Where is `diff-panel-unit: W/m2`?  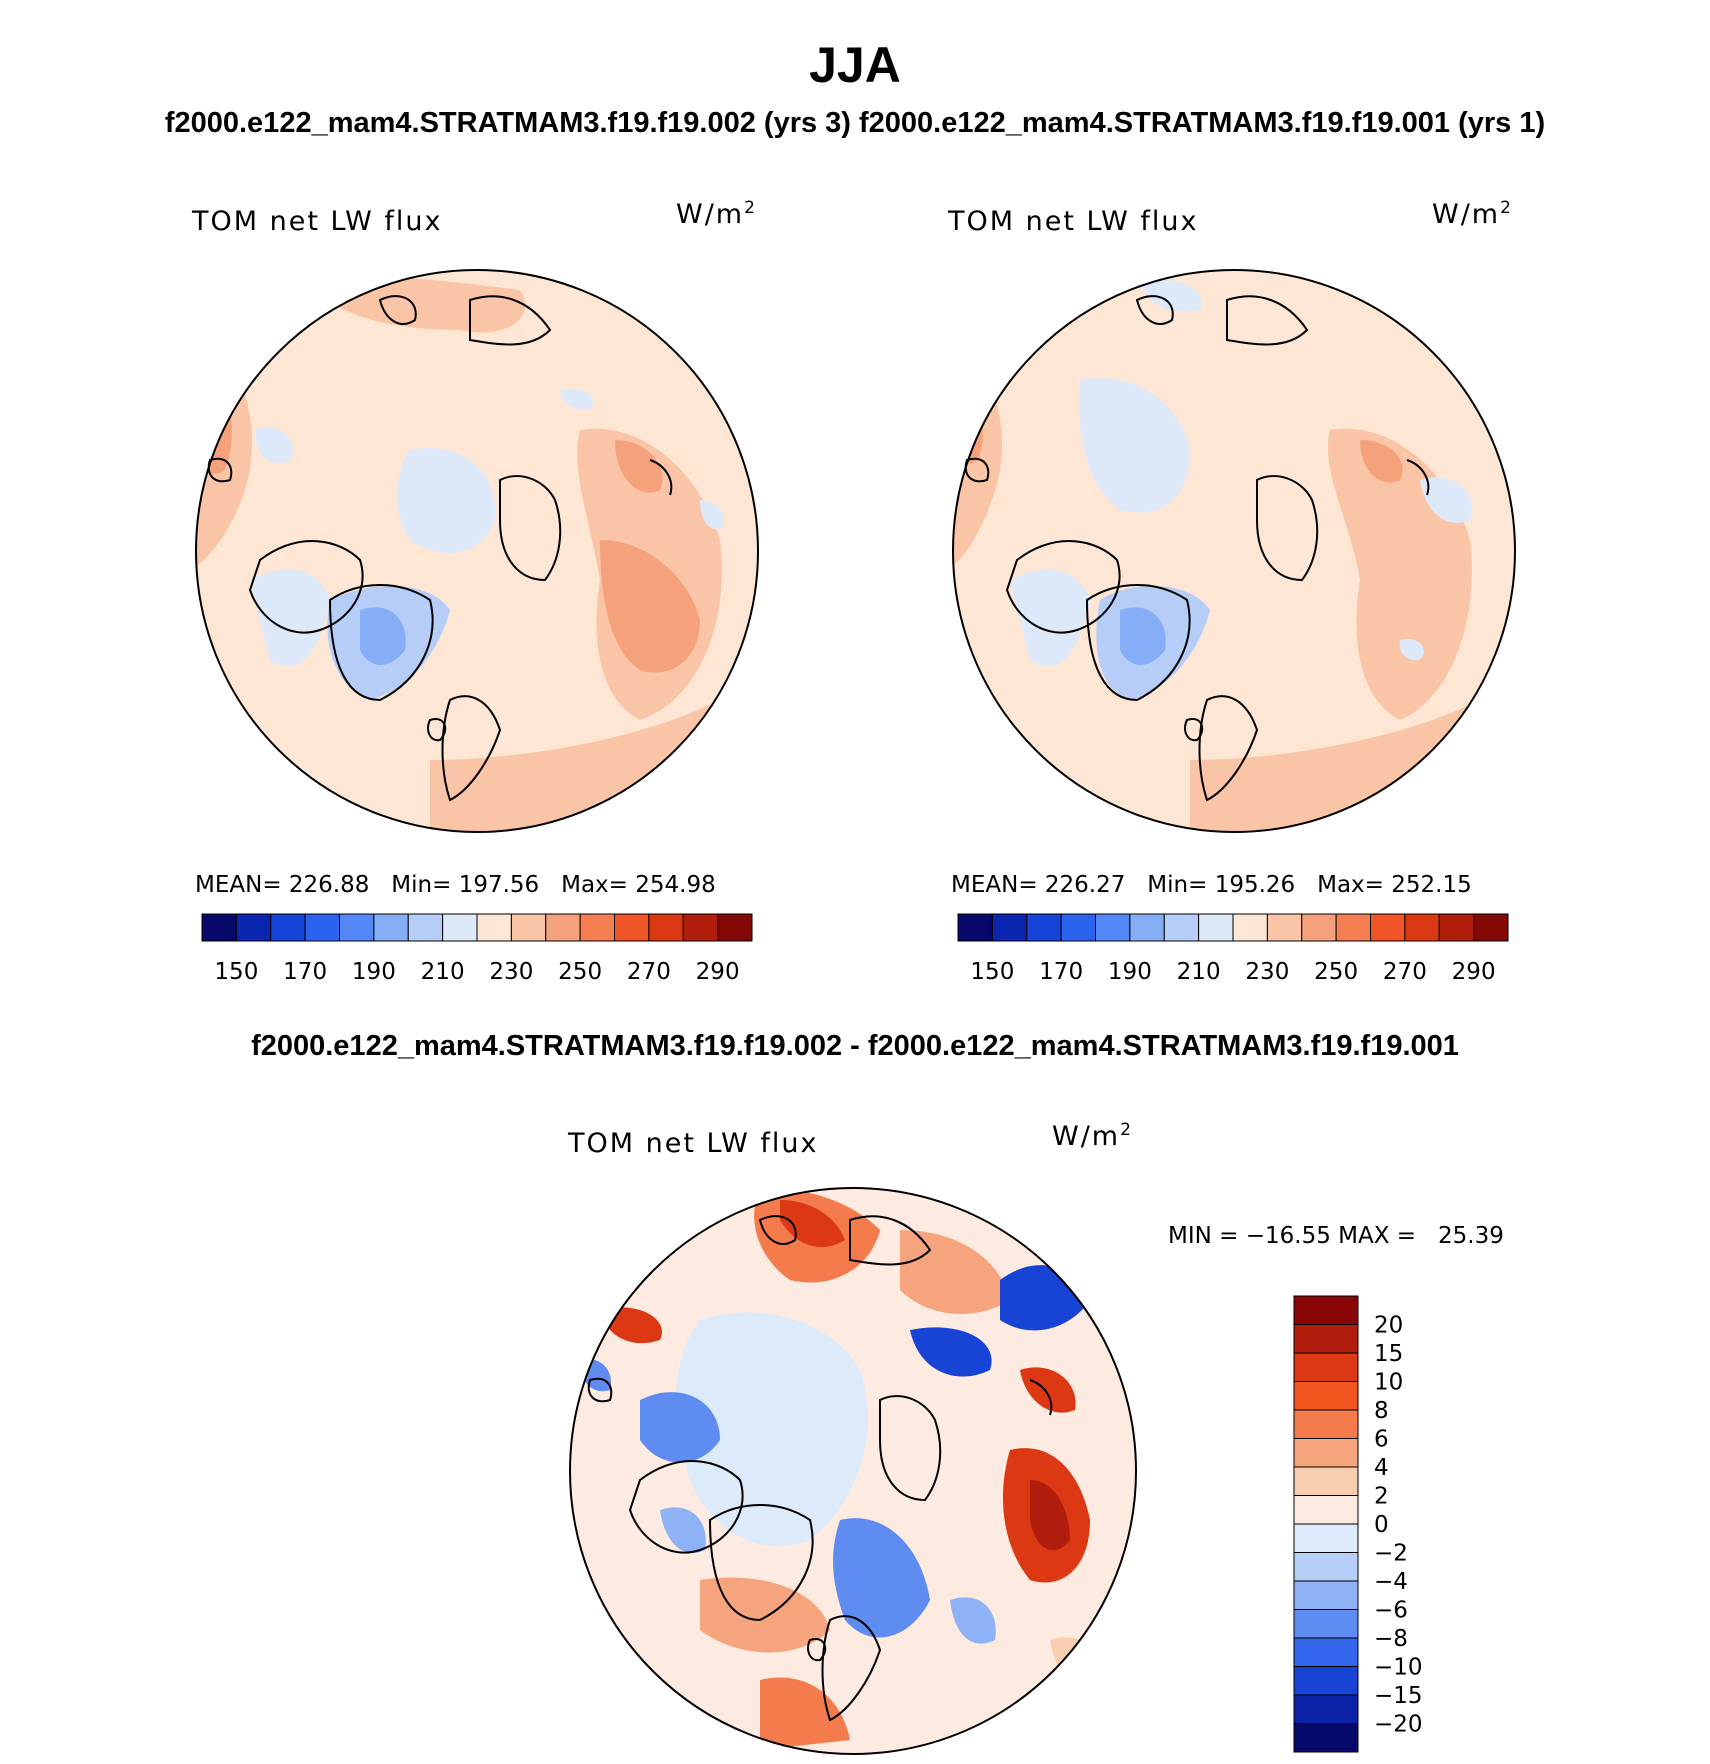 diff-panel-unit: W/m2 is located at coordinates (1092, 1136).